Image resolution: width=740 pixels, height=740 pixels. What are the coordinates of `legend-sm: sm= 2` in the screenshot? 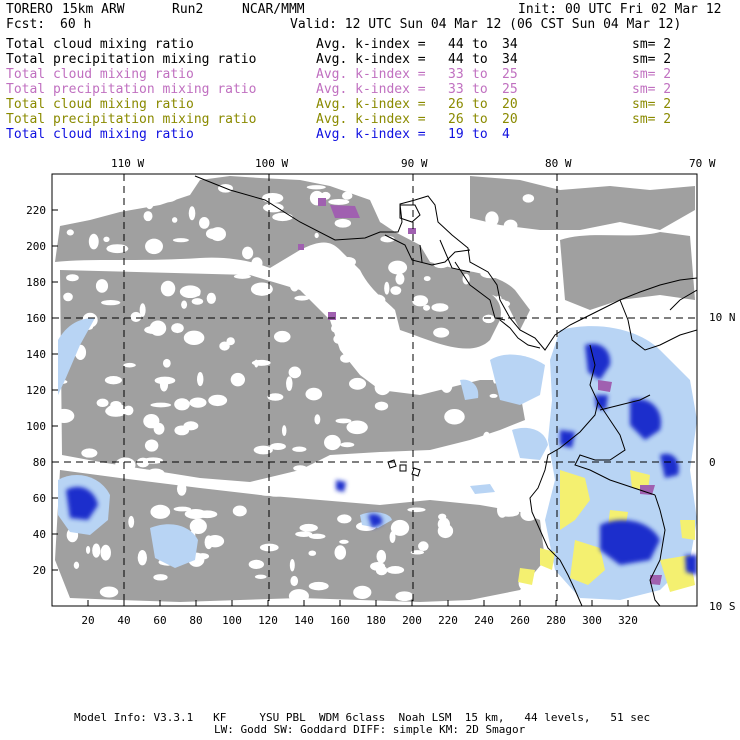 It's located at (652, 89).